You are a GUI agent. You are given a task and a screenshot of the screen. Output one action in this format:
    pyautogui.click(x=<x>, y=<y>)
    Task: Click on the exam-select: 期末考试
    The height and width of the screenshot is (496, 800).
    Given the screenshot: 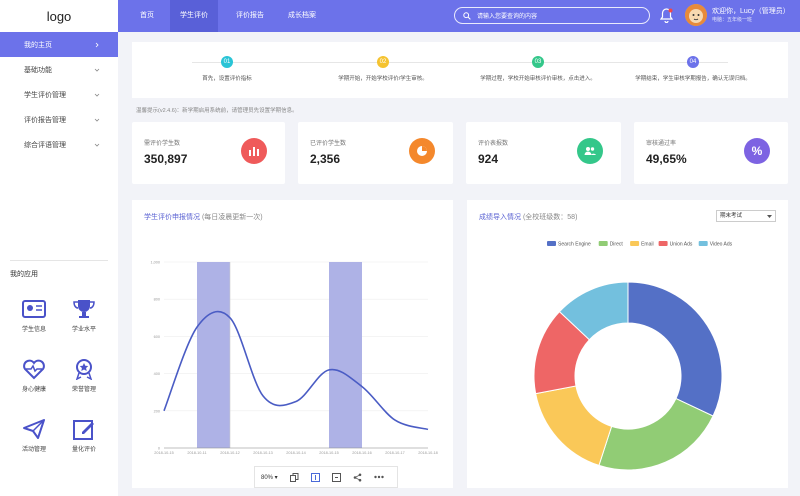 What is the action you would take?
    pyautogui.click(x=746, y=216)
    